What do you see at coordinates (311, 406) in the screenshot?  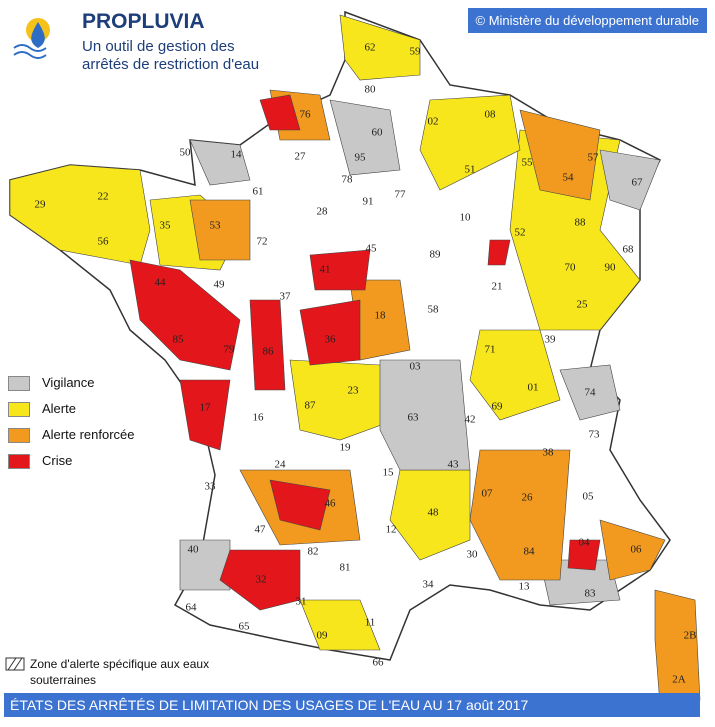 I see `department-label: 87` at bounding box center [311, 406].